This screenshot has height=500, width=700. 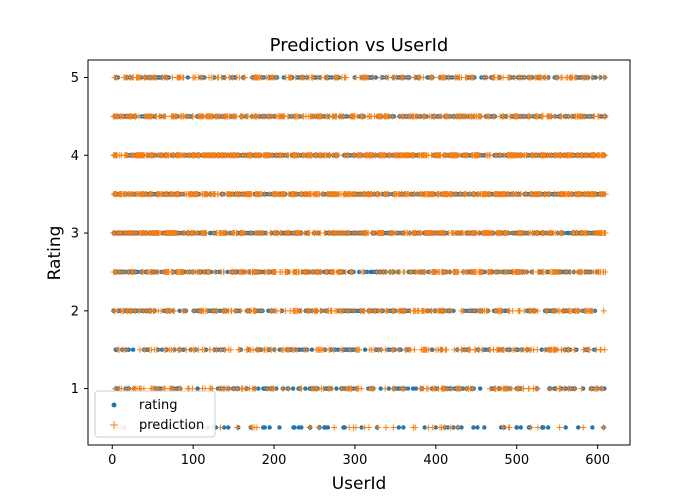 I want to click on x-tick-label: 0, so click(x=112, y=460).